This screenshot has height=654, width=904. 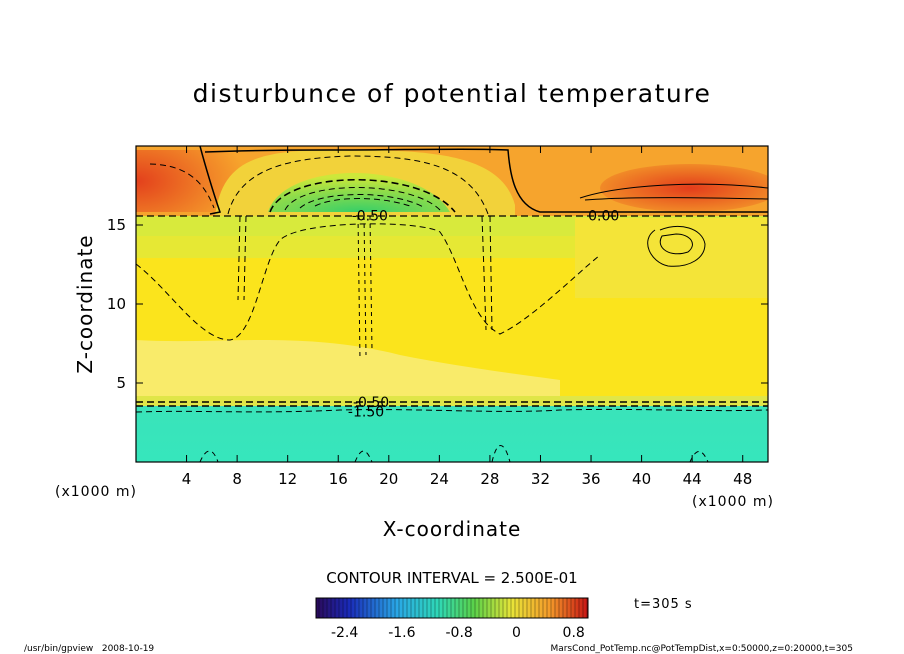 I want to click on colorbar-tick-label: -2.4, so click(x=344, y=633).